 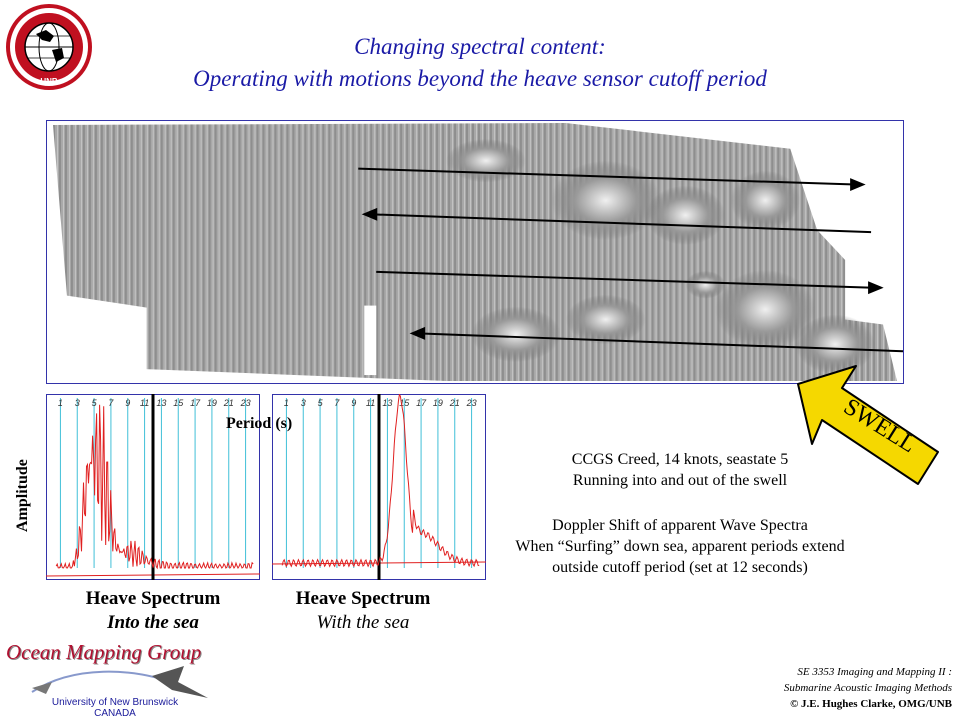 I want to click on omg-logo-graphic, so click(x=119, y=682).